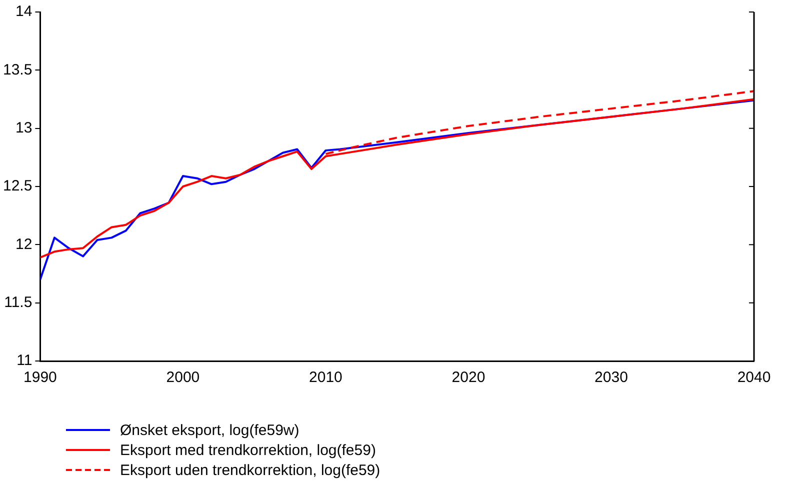 This screenshot has width=786, height=482. I want to click on x-tick-label: 2030, so click(611, 377).